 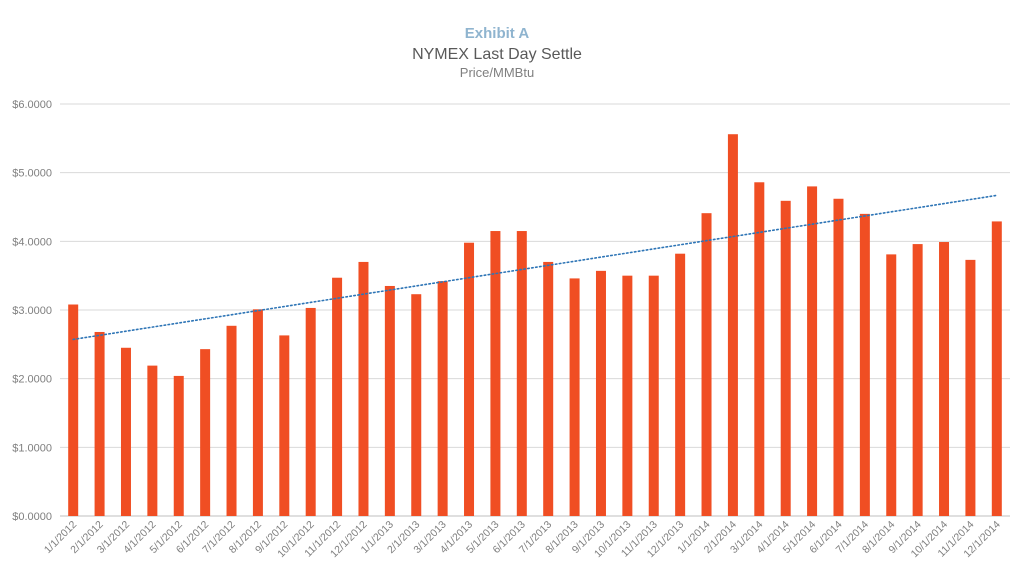 I want to click on chart-exhibit-label: Exhibit A, so click(x=497, y=33).